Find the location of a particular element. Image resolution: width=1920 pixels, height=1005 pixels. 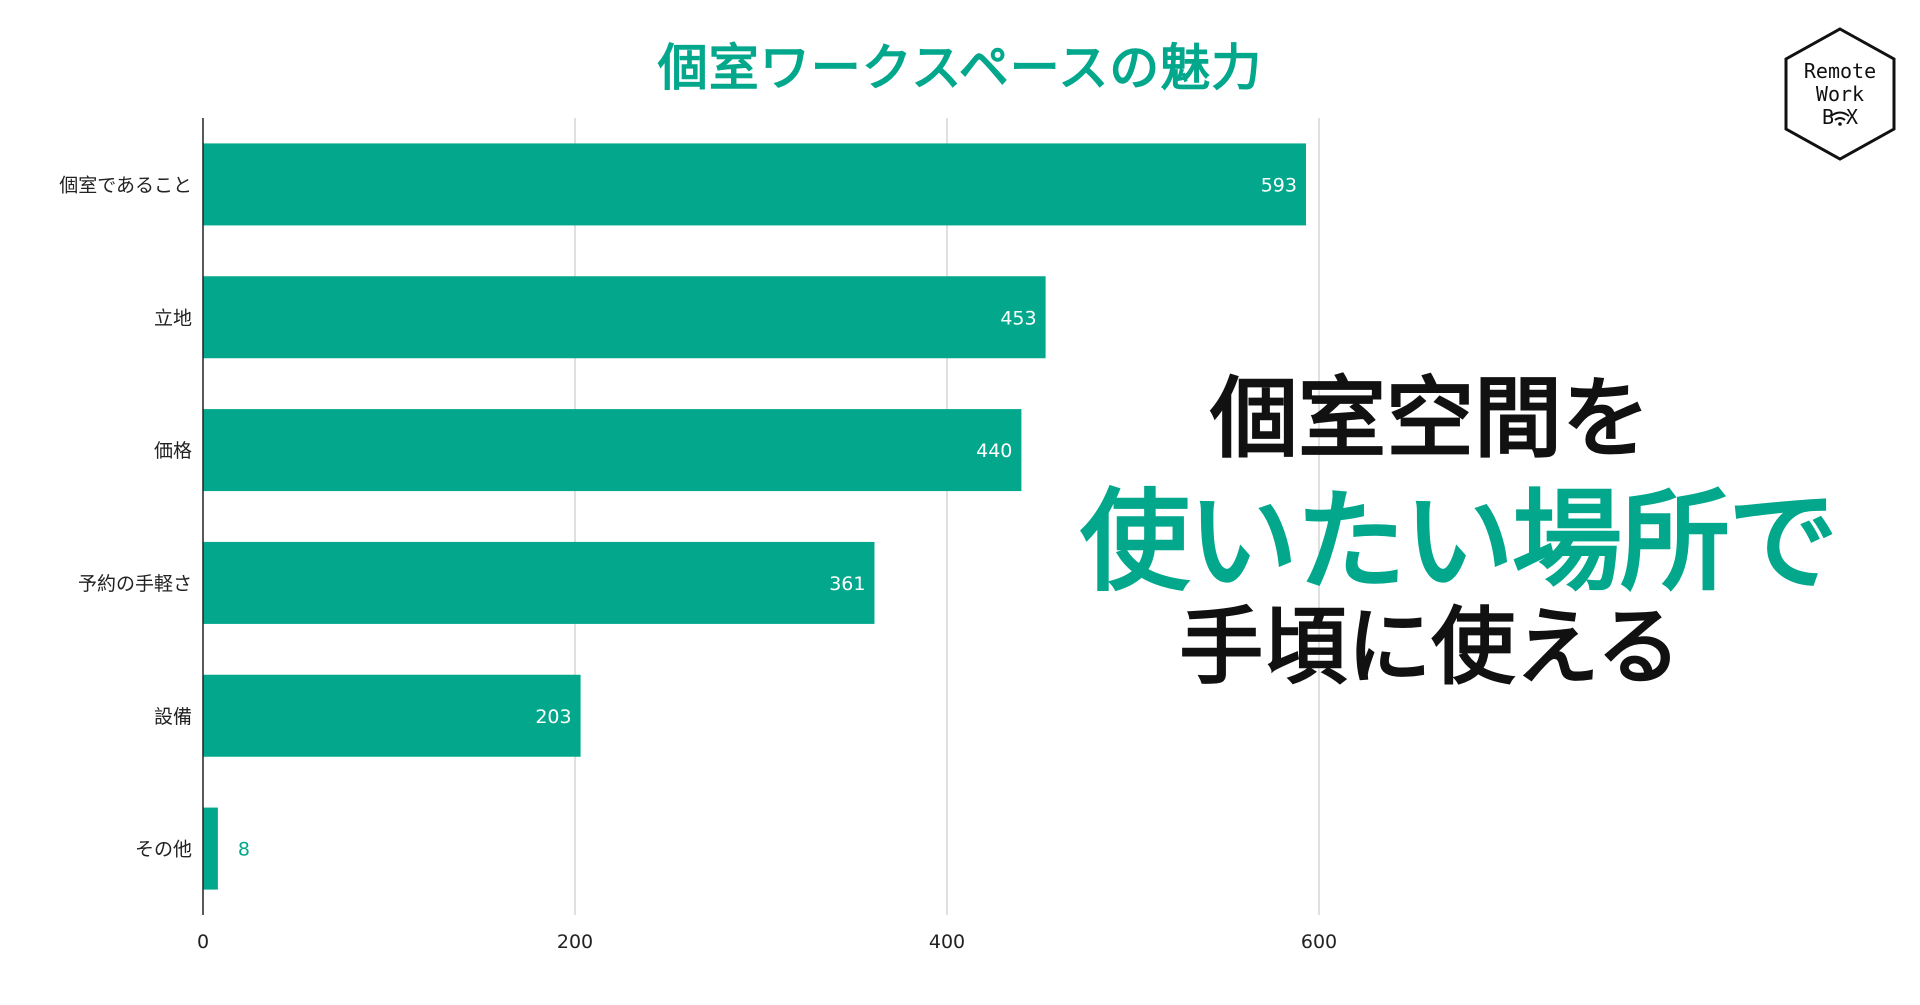

category-label: 予約の手軽さ is located at coordinates (135, 584).